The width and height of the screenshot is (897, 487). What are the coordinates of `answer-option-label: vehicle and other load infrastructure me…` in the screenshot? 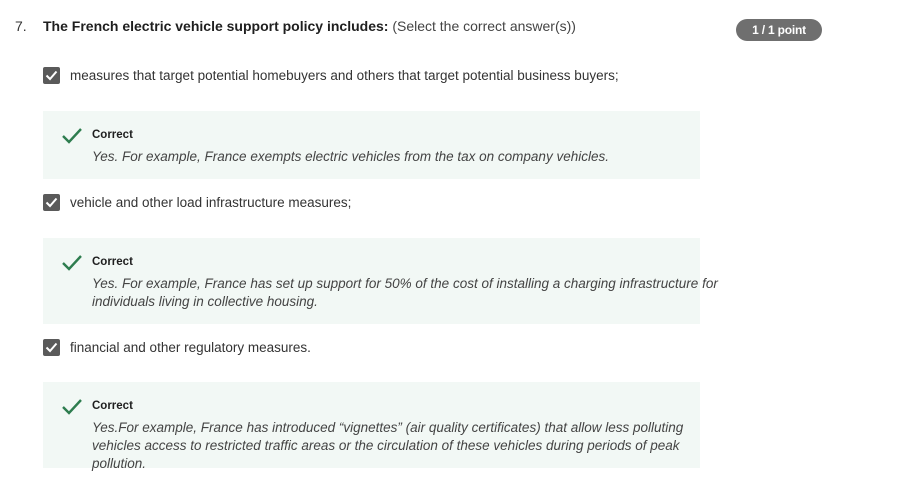 It's located at (211, 202).